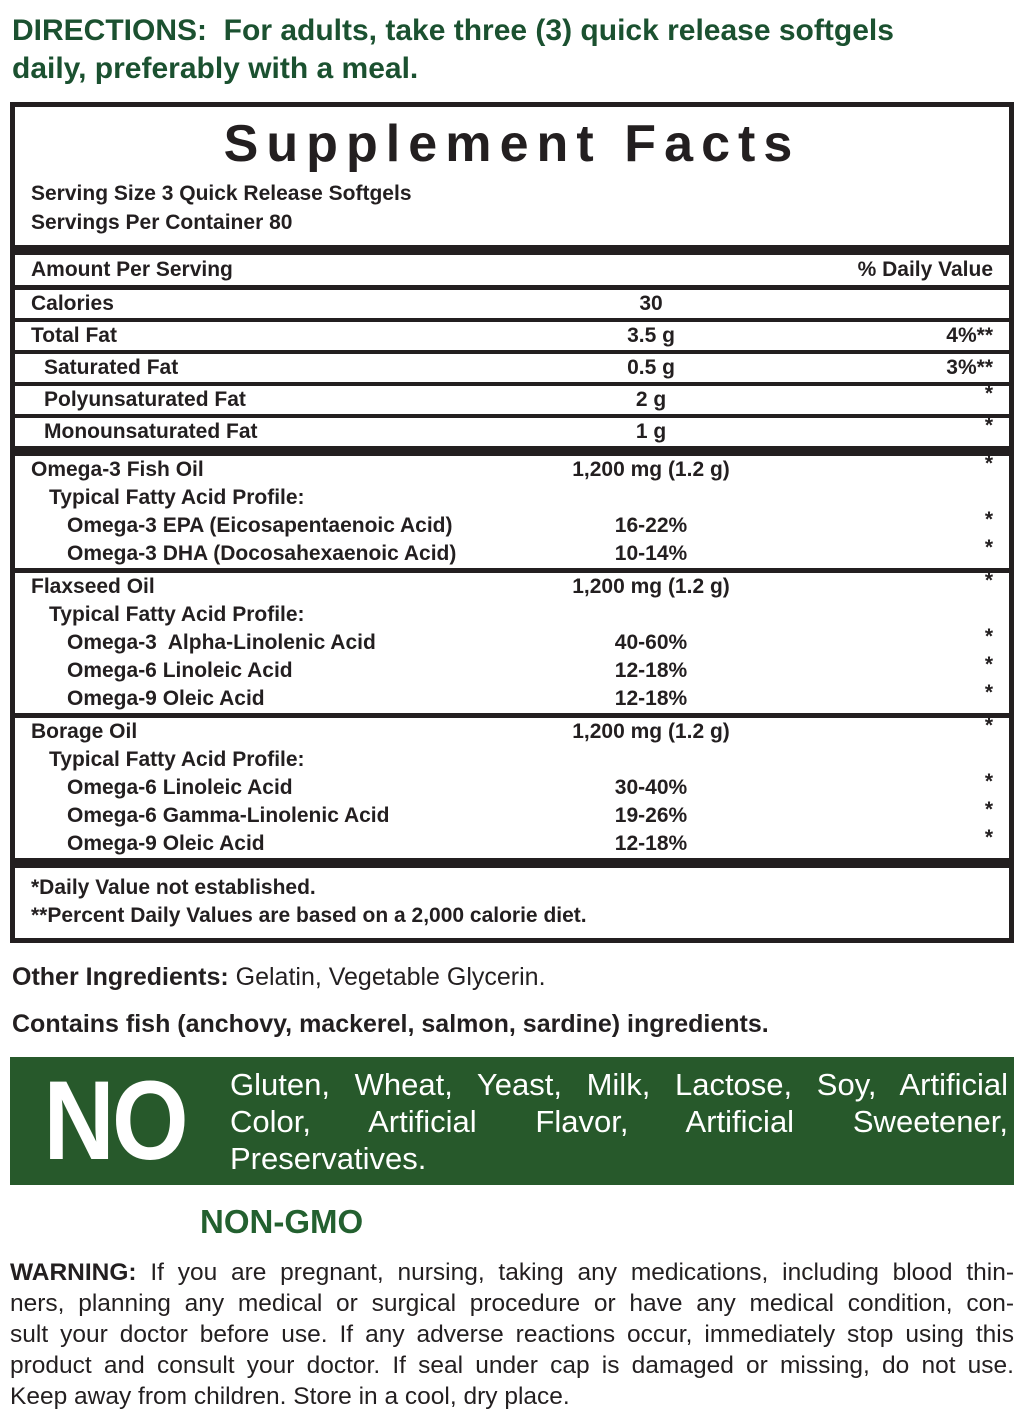 The height and width of the screenshot is (1412, 1024). I want to click on table-row-omega9-oleic-borage: Omega-9 Oleic Acid 12-18% *, so click(512, 842).